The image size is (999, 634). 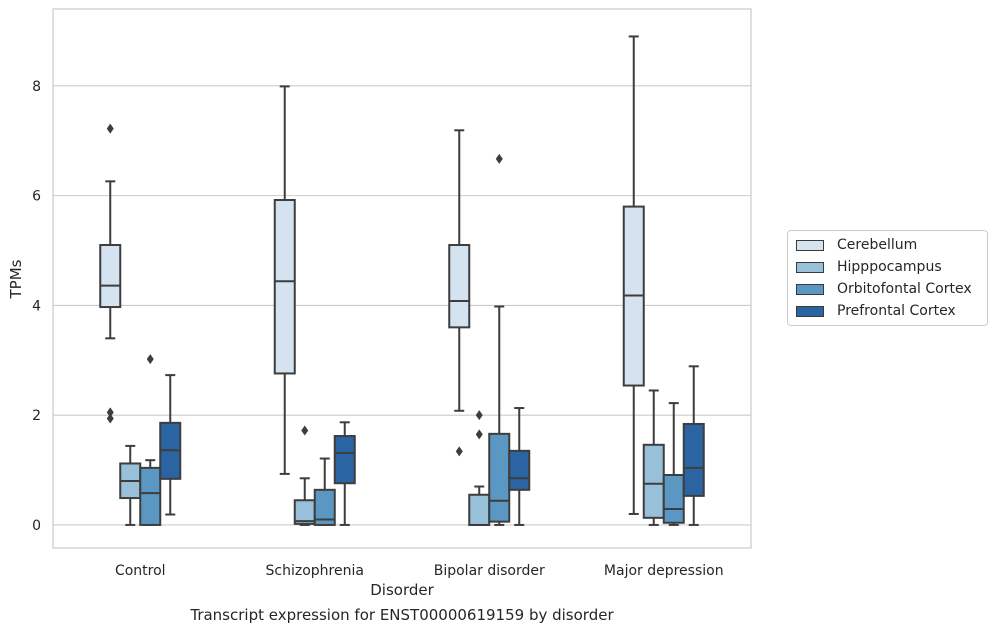 What do you see at coordinates (140, 571) in the screenshot?
I see `x-tick-label-control: Control` at bounding box center [140, 571].